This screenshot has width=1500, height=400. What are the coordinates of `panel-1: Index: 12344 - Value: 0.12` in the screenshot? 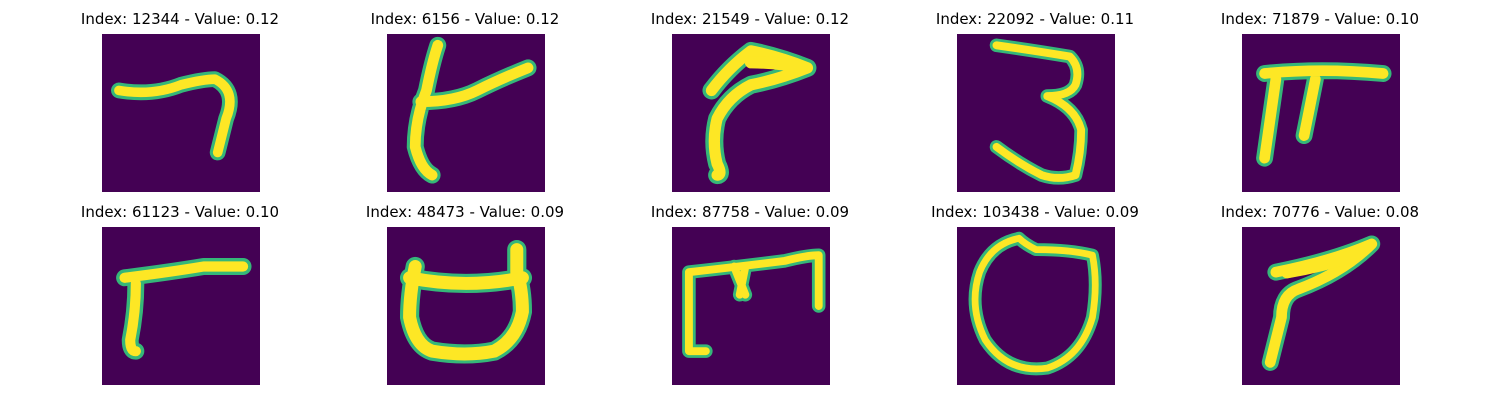 It's located at (180, 105).